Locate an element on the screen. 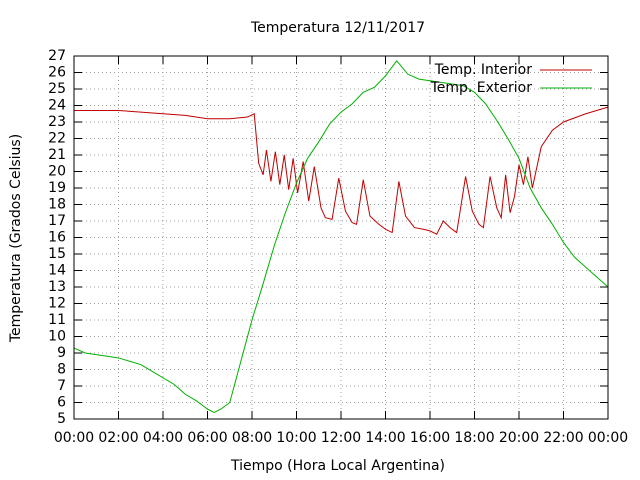 The image size is (640, 480). y-tick-label: 19 is located at coordinates (57, 188).